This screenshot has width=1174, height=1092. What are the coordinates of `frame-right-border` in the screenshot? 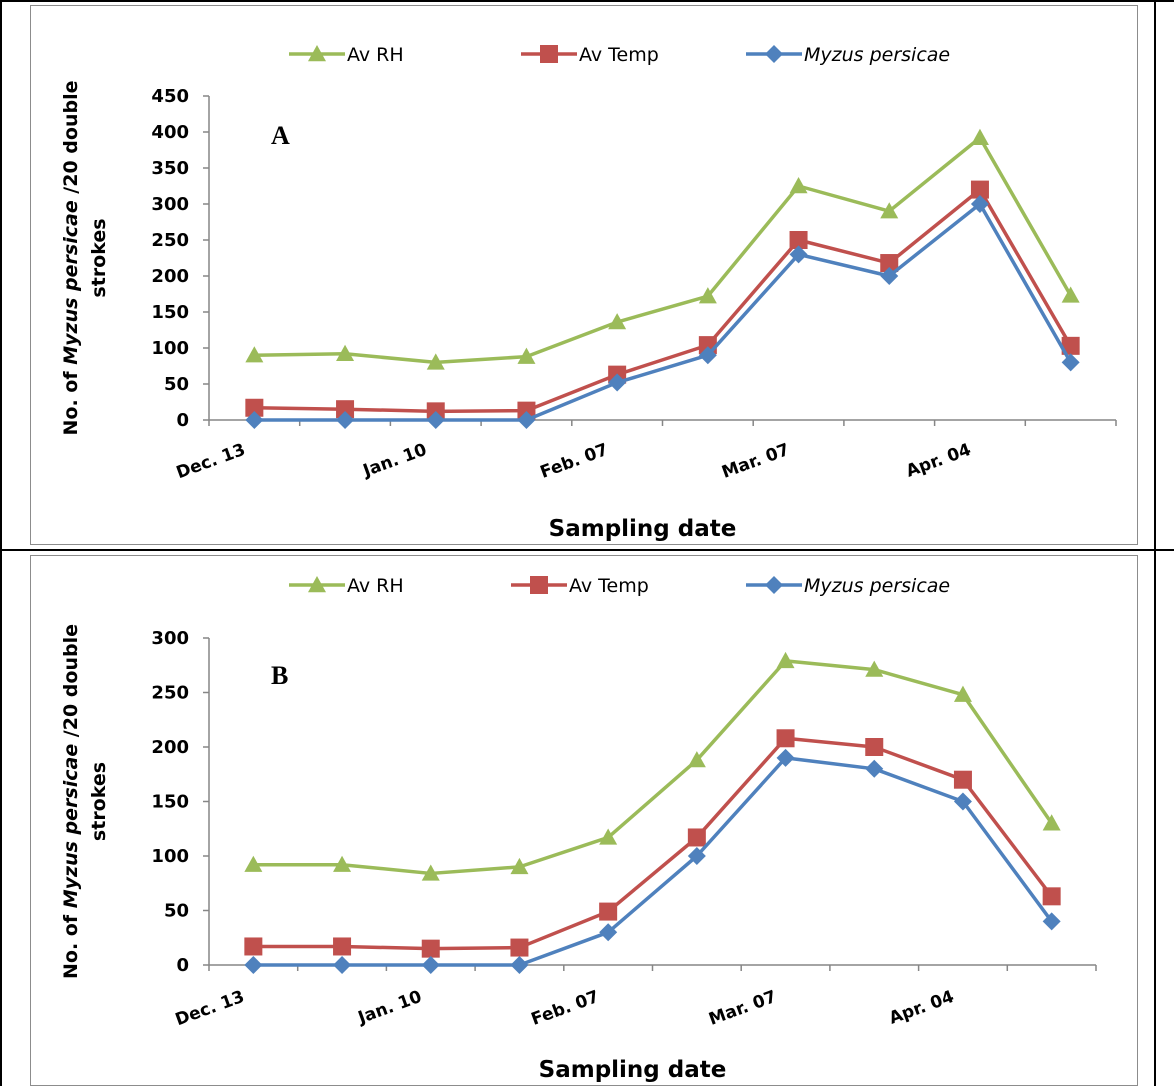 It's located at (1155, 543).